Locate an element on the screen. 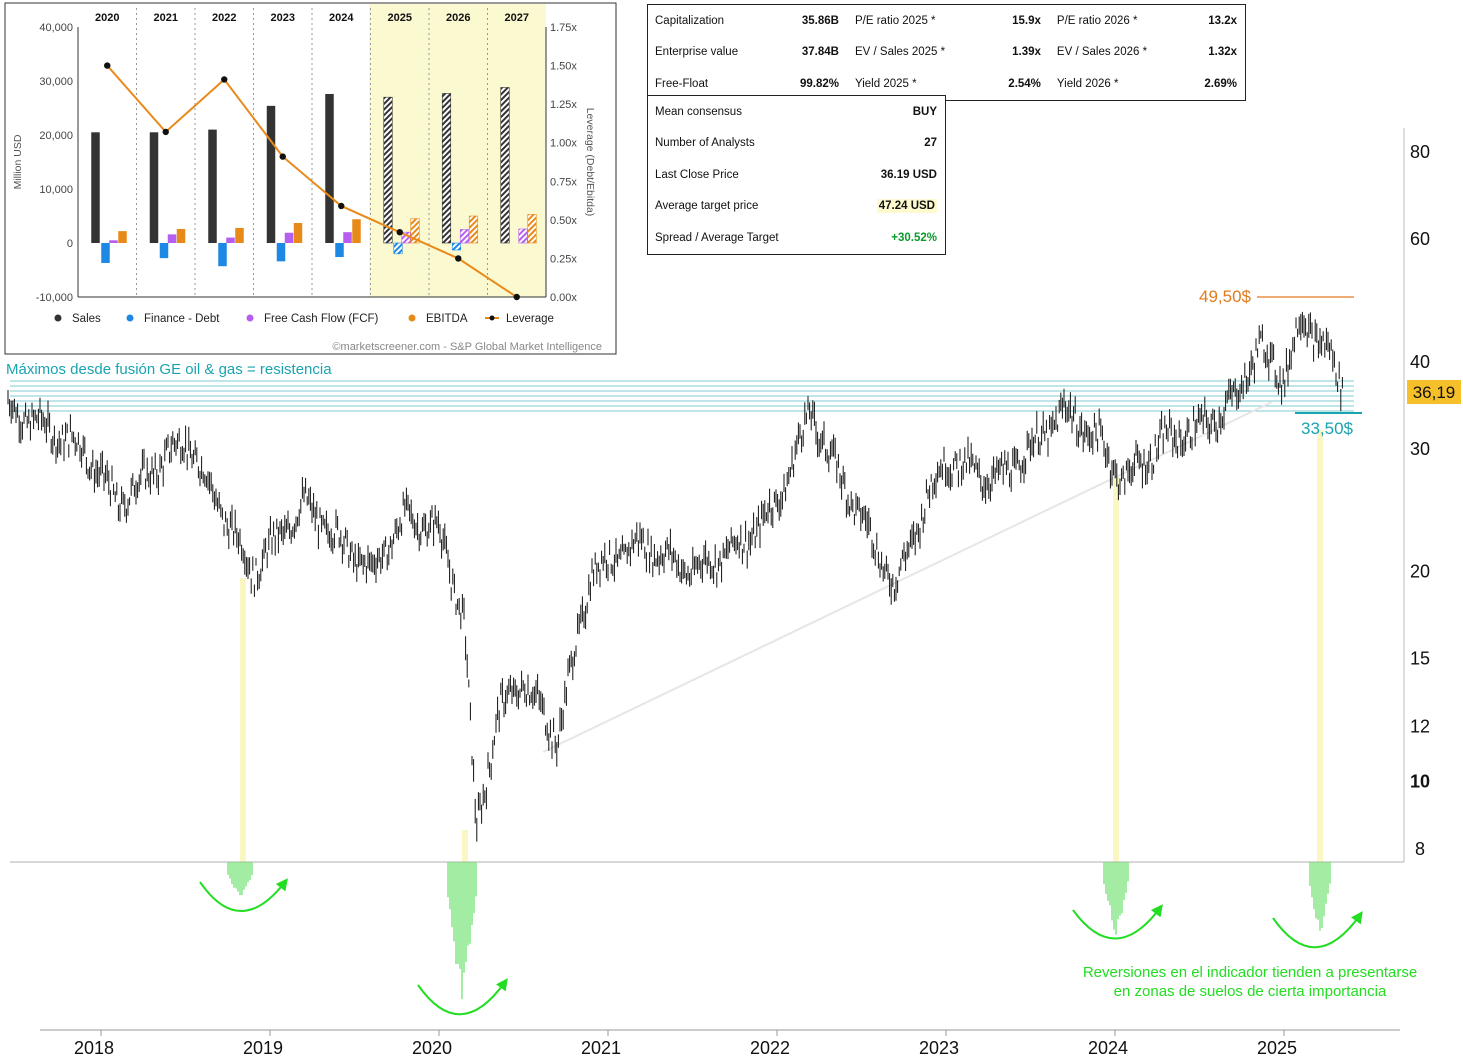  price-tick-label: 80 is located at coordinates (1420, 152).